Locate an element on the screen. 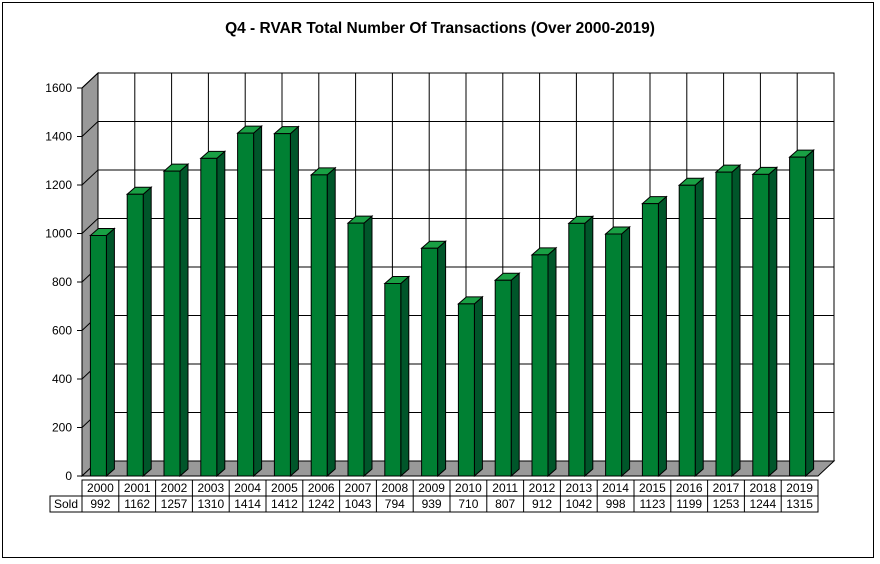 This screenshot has width=880, height=564. value-label: 1199 is located at coordinates (689, 504).